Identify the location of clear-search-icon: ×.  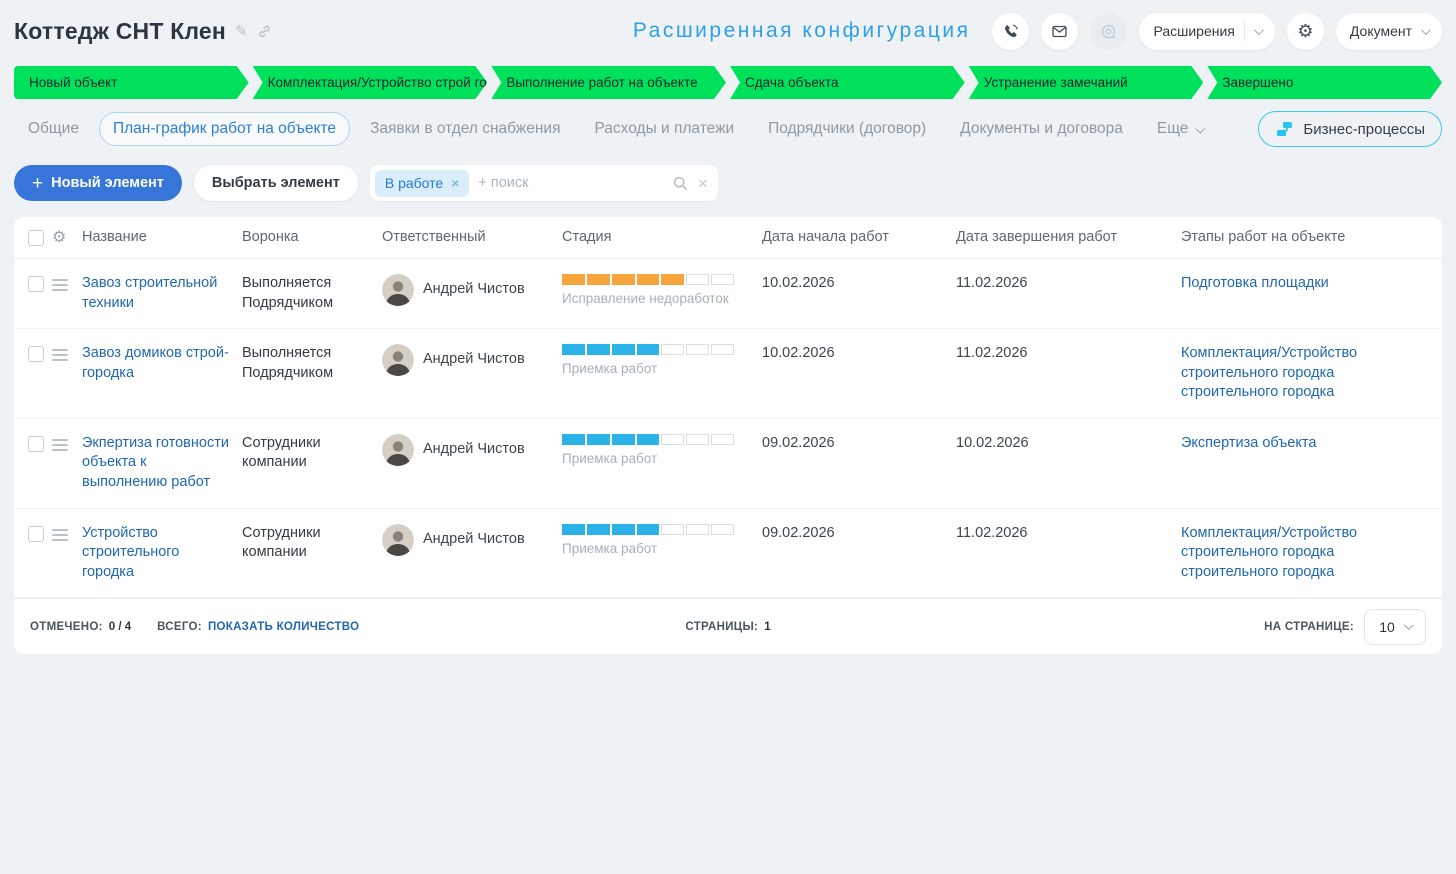
(702, 183).